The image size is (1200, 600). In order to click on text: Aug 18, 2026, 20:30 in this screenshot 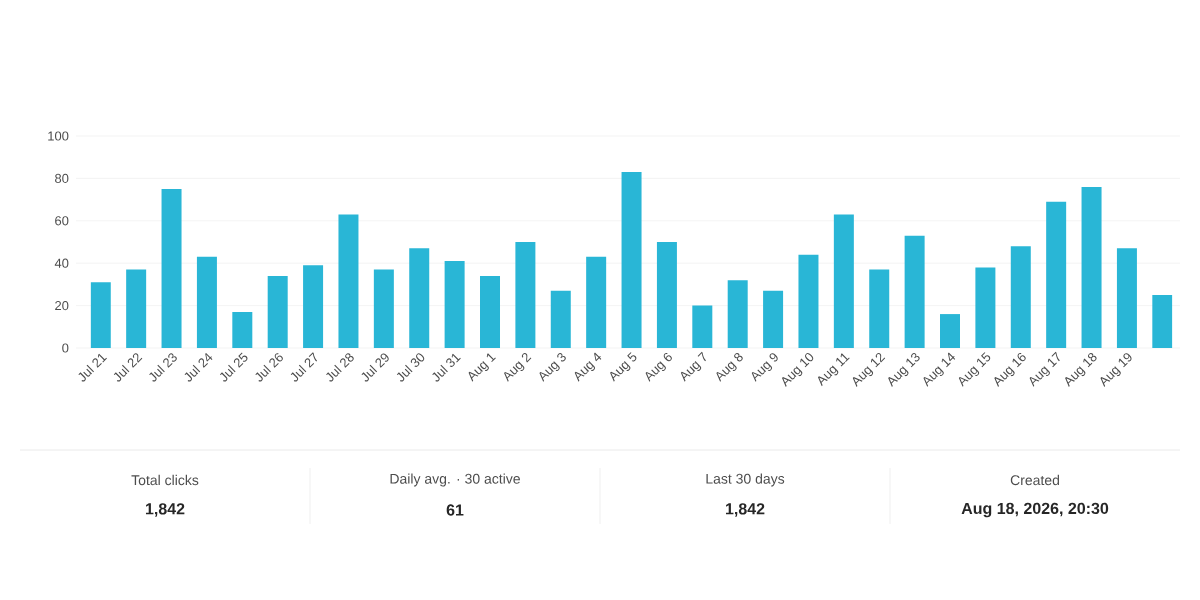, I will do `click(1035, 510)`.